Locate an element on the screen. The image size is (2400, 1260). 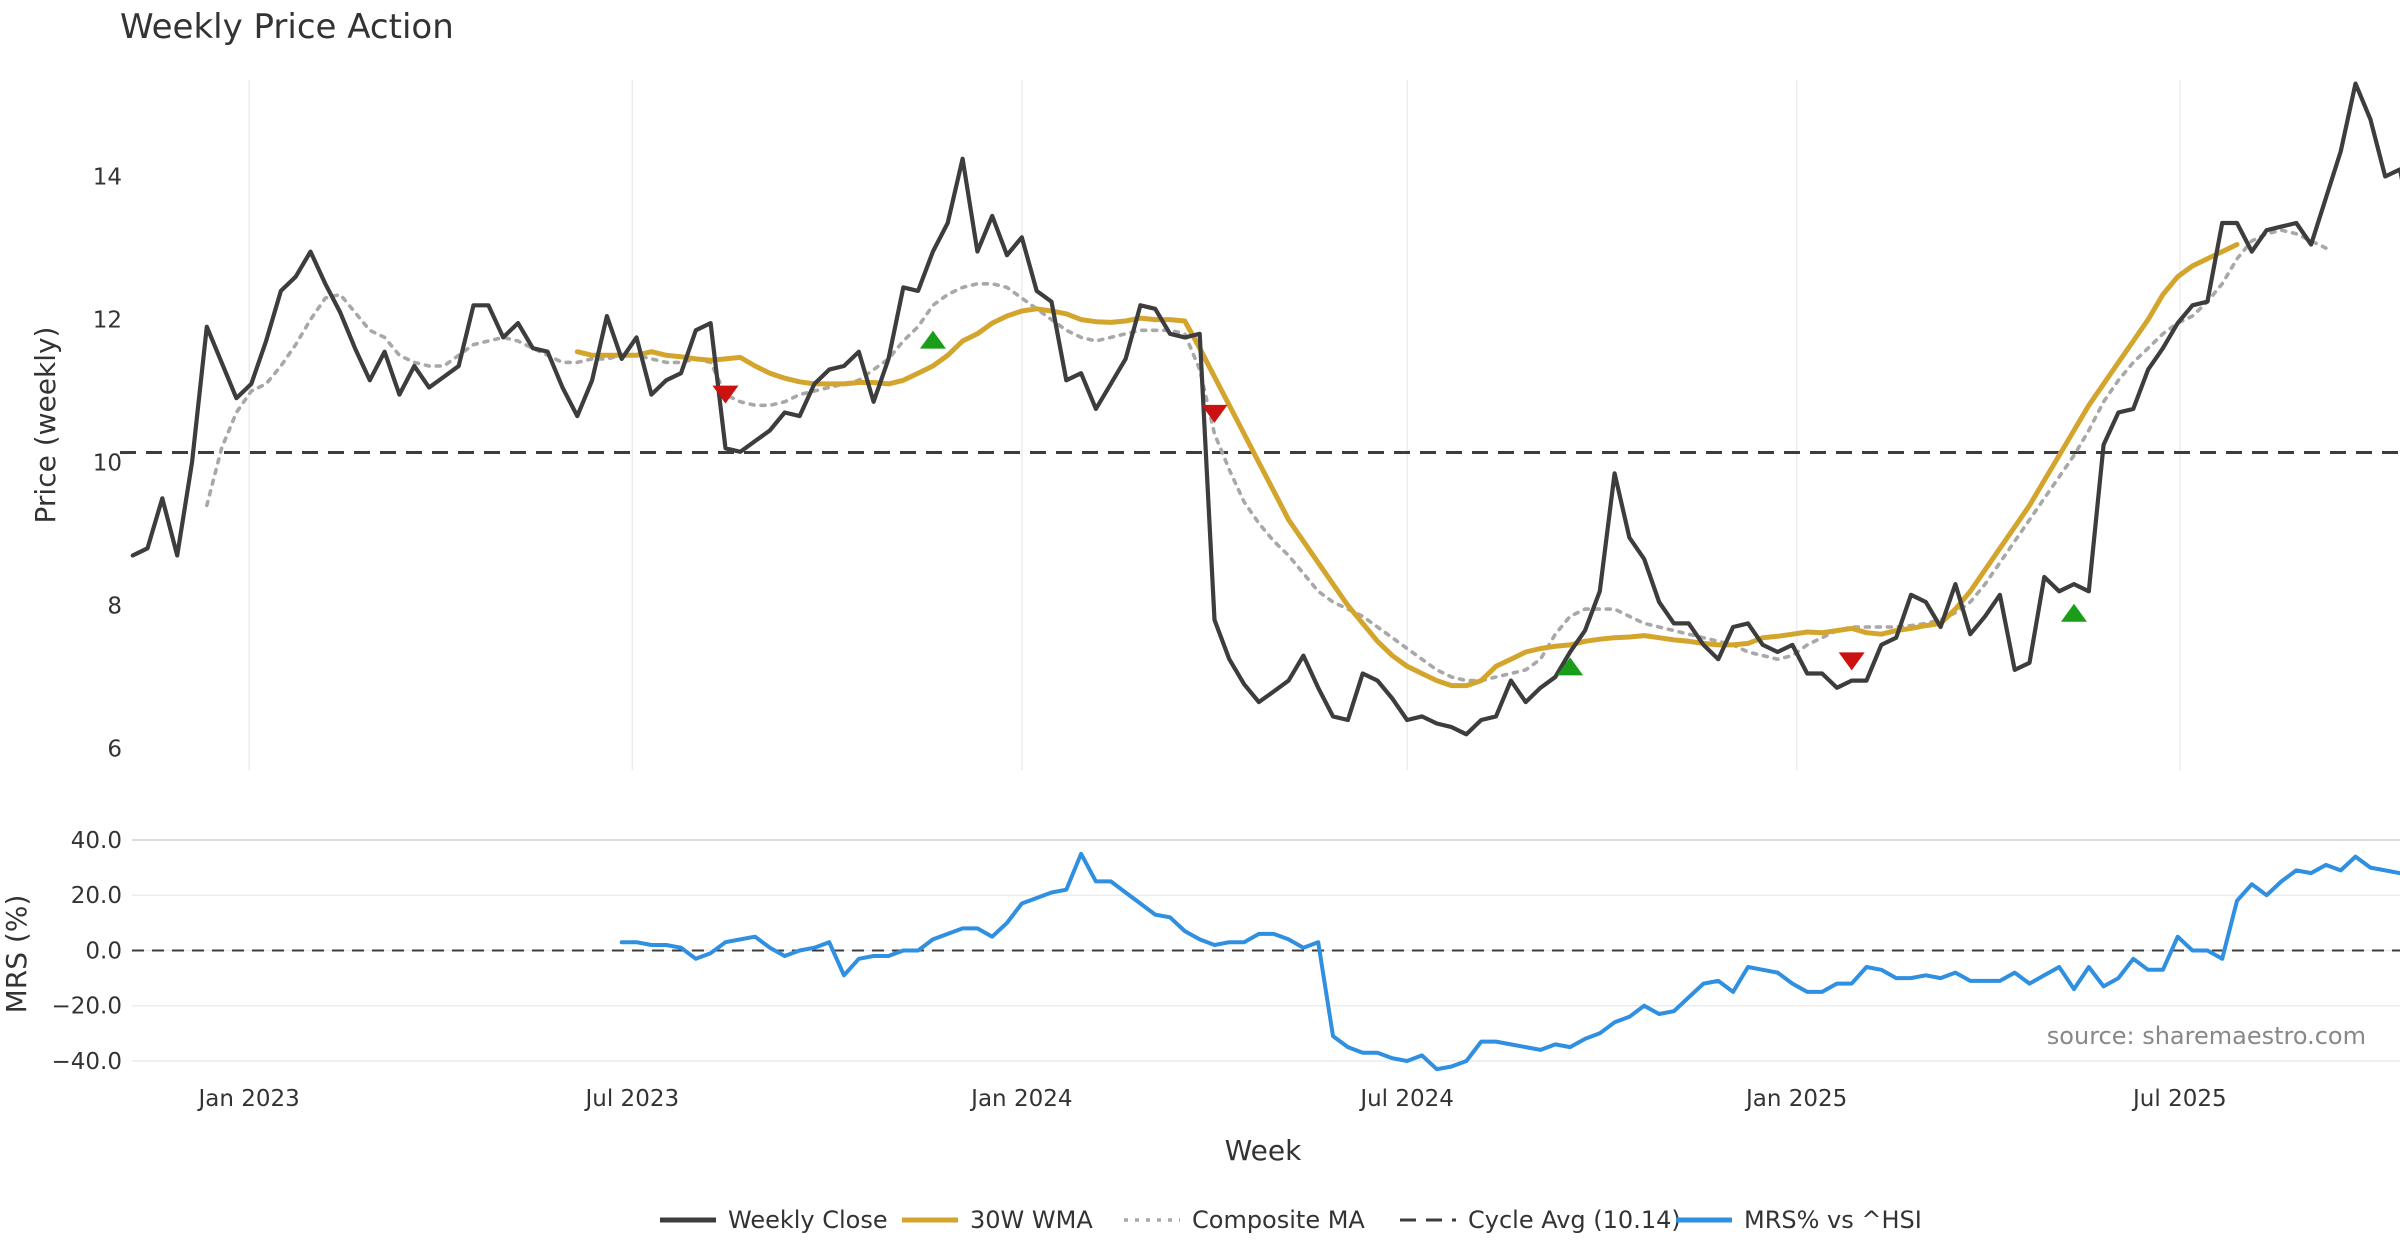
mrs-y-tick-label: −40.0 is located at coordinates (87, 1062).